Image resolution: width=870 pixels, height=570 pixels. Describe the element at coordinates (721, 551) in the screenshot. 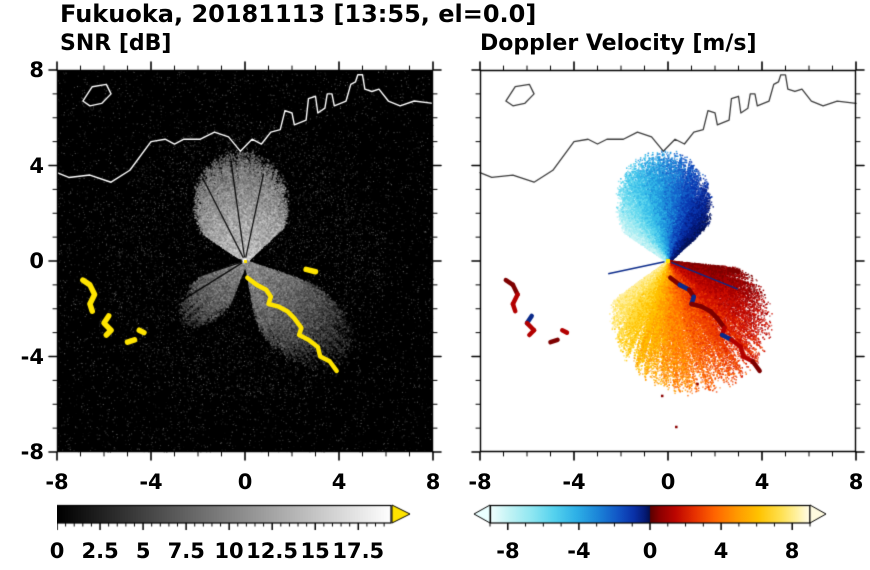

I see `colorbar-tick-label: 4` at that location.